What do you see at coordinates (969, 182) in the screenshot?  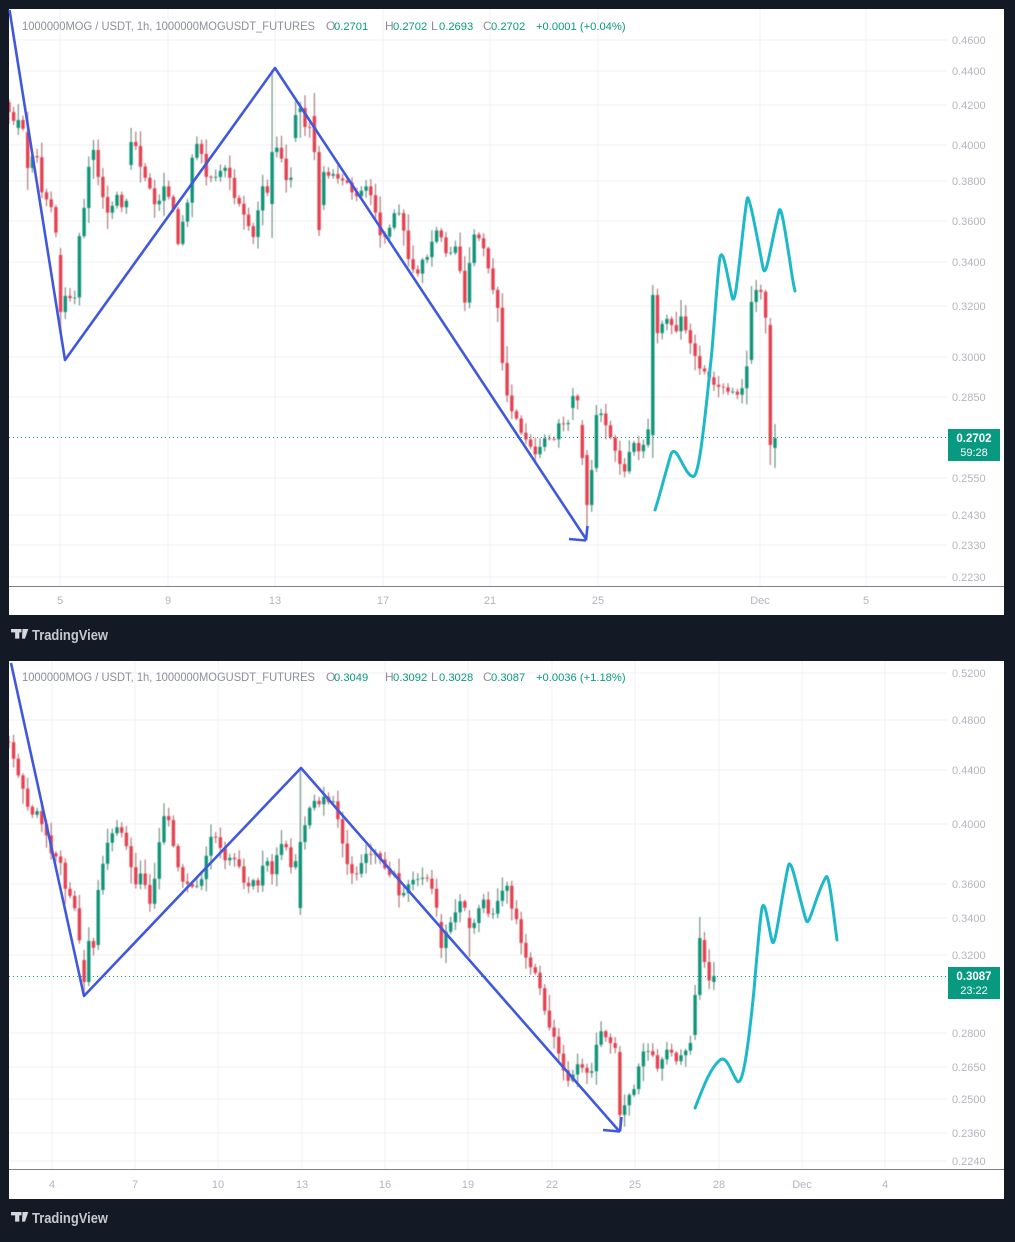 I see `svg-text: 0.3800` at bounding box center [969, 182].